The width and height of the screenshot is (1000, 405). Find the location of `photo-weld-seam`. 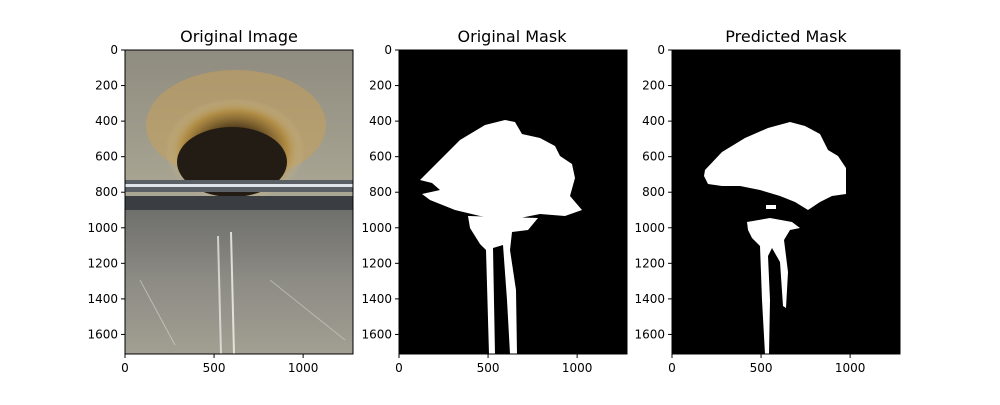

photo-weld-seam is located at coordinates (239, 203).